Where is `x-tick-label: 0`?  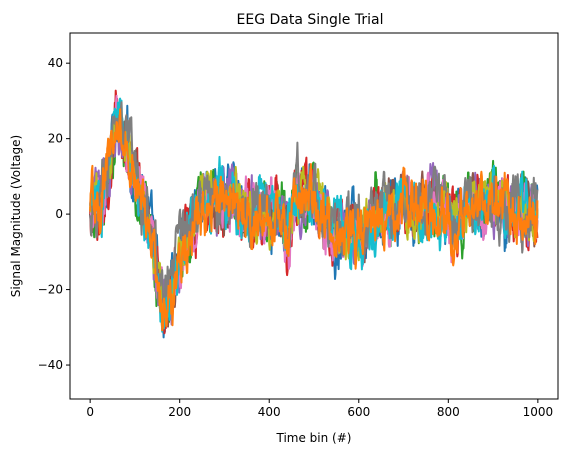
x-tick-label: 0 is located at coordinates (90, 412).